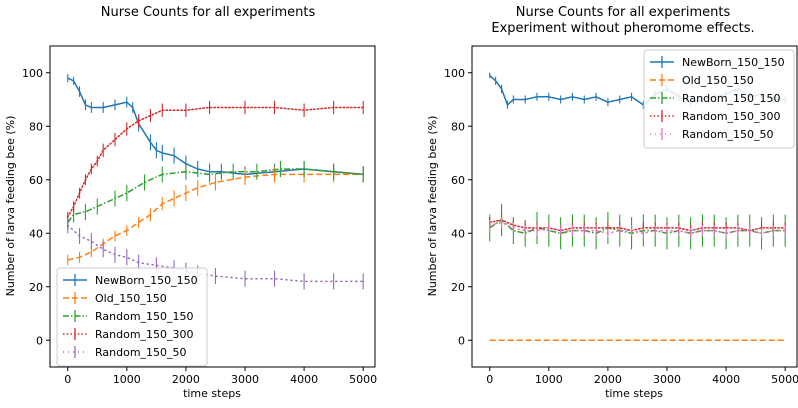 This screenshot has height=408, width=798. I want to click on chart-right-xtick-label: 3000, so click(667, 379).